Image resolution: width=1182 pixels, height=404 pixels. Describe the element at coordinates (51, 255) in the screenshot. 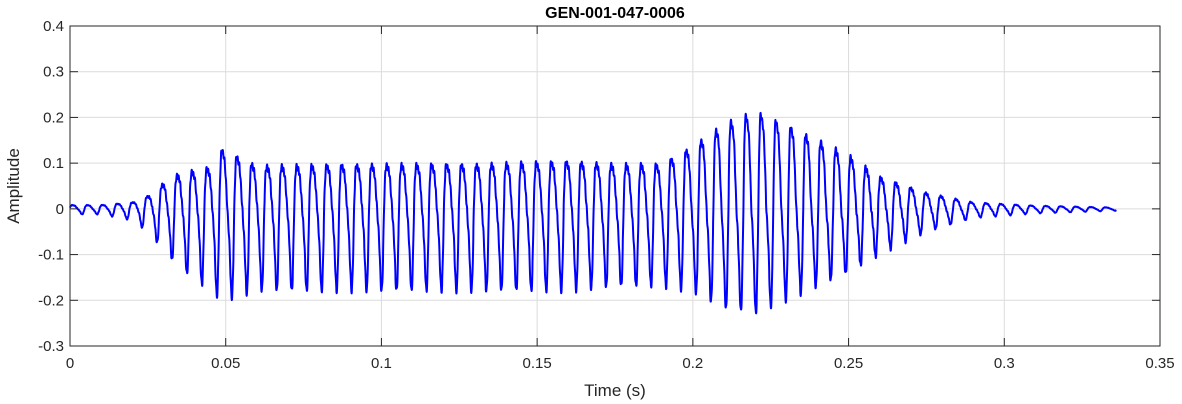

I see `y-tick-label: -0.1` at that location.